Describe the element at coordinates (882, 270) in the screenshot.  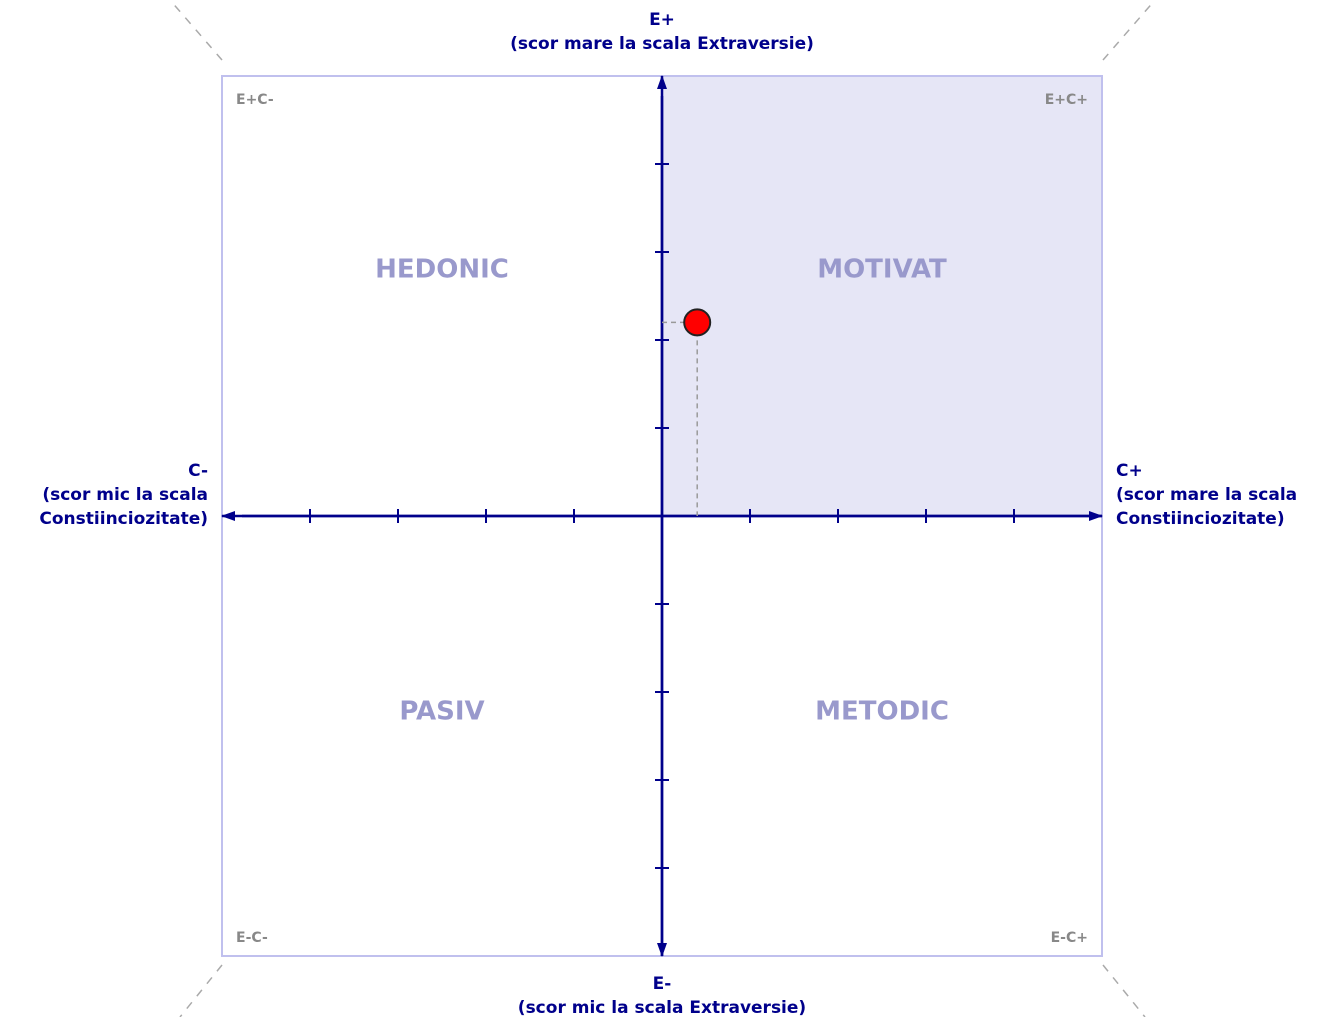
I see `quadrant-name: MOTIVAT` at that location.